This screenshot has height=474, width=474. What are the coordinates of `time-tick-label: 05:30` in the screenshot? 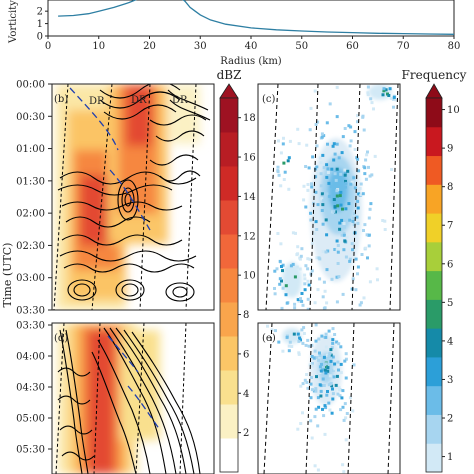 It's located at (30, 450).